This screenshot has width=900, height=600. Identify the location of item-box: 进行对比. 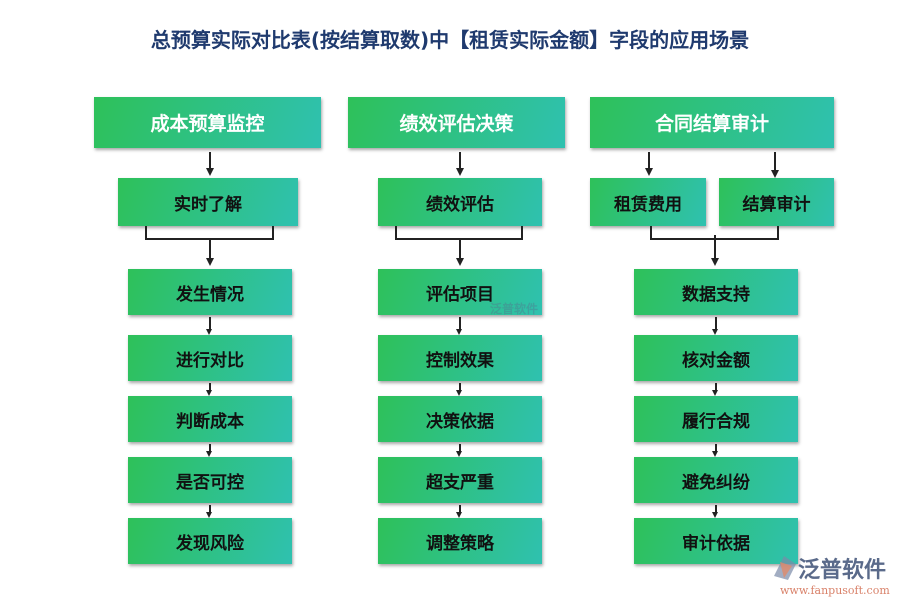
(210, 358).